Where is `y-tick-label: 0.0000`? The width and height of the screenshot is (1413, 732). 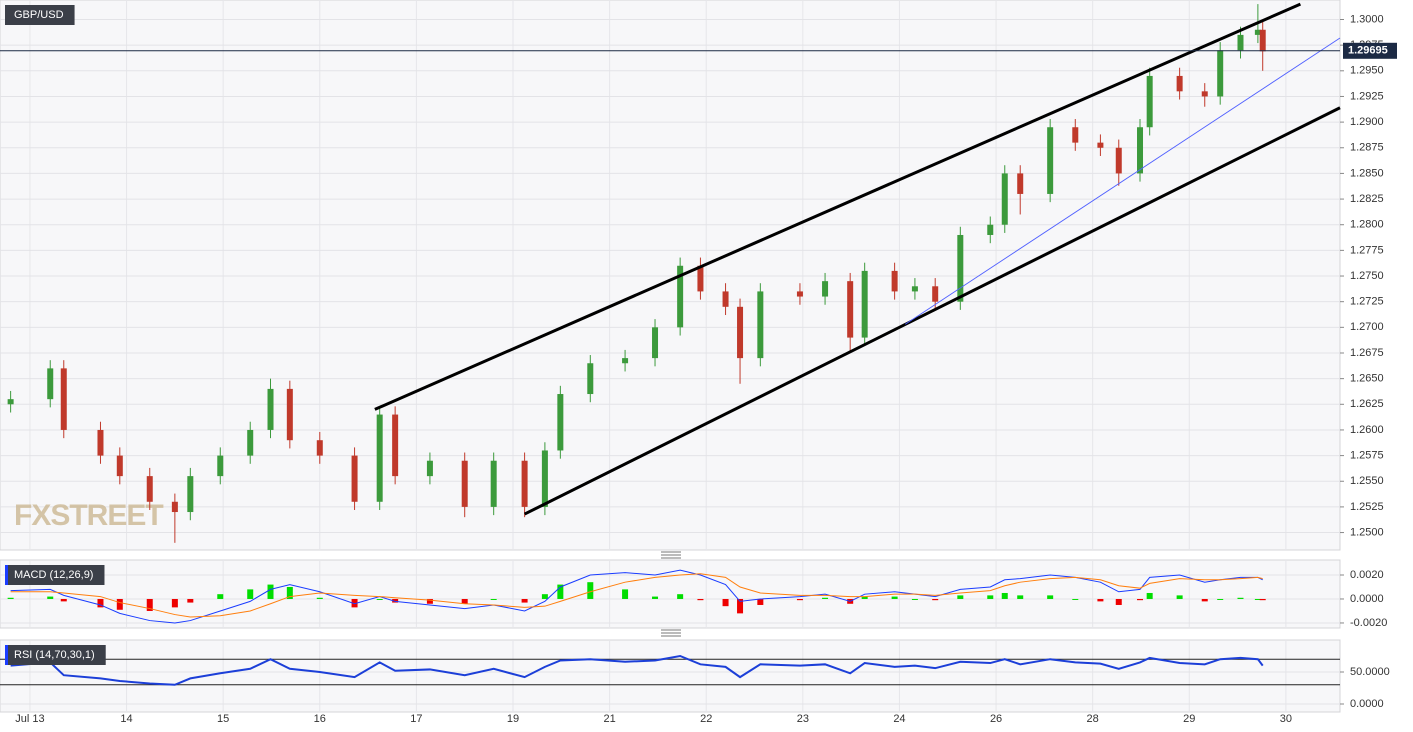
y-tick-label: 0.0000 is located at coordinates (1367, 599).